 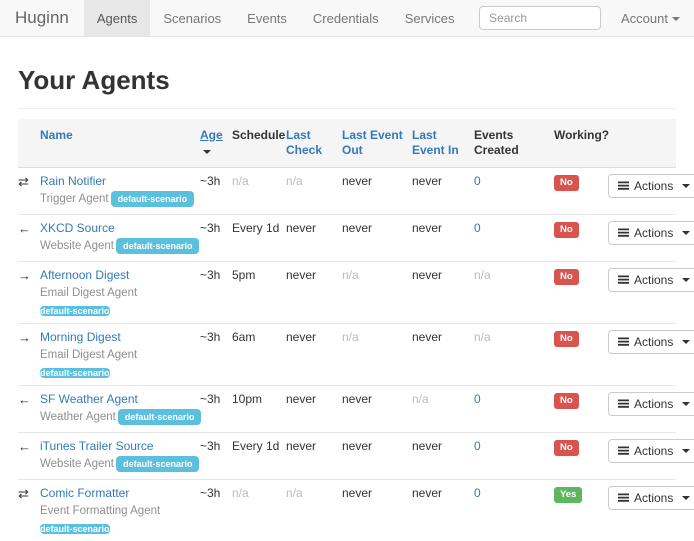 What do you see at coordinates (259, 191) in the screenshot?
I see `schedule-cell: n/a` at bounding box center [259, 191].